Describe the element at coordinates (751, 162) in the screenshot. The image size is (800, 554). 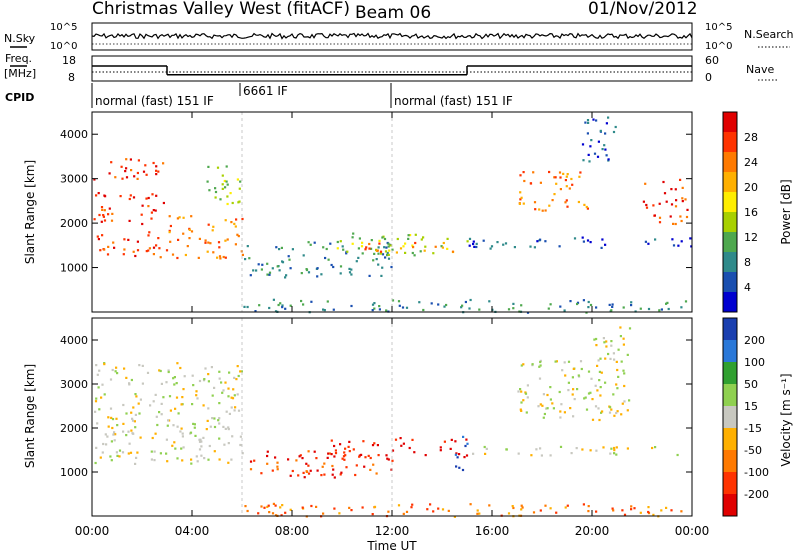
I see `colorbar-tick-label: 24` at that location.